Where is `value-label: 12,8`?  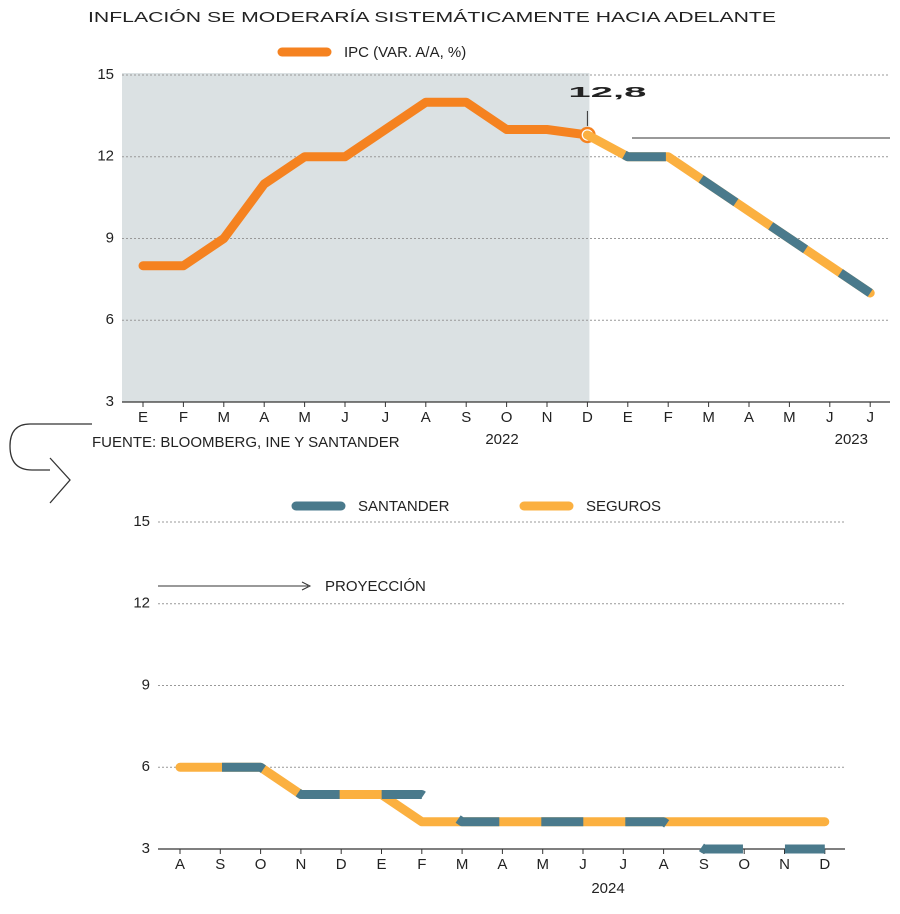
value-label: 12,8 is located at coordinates (607, 92).